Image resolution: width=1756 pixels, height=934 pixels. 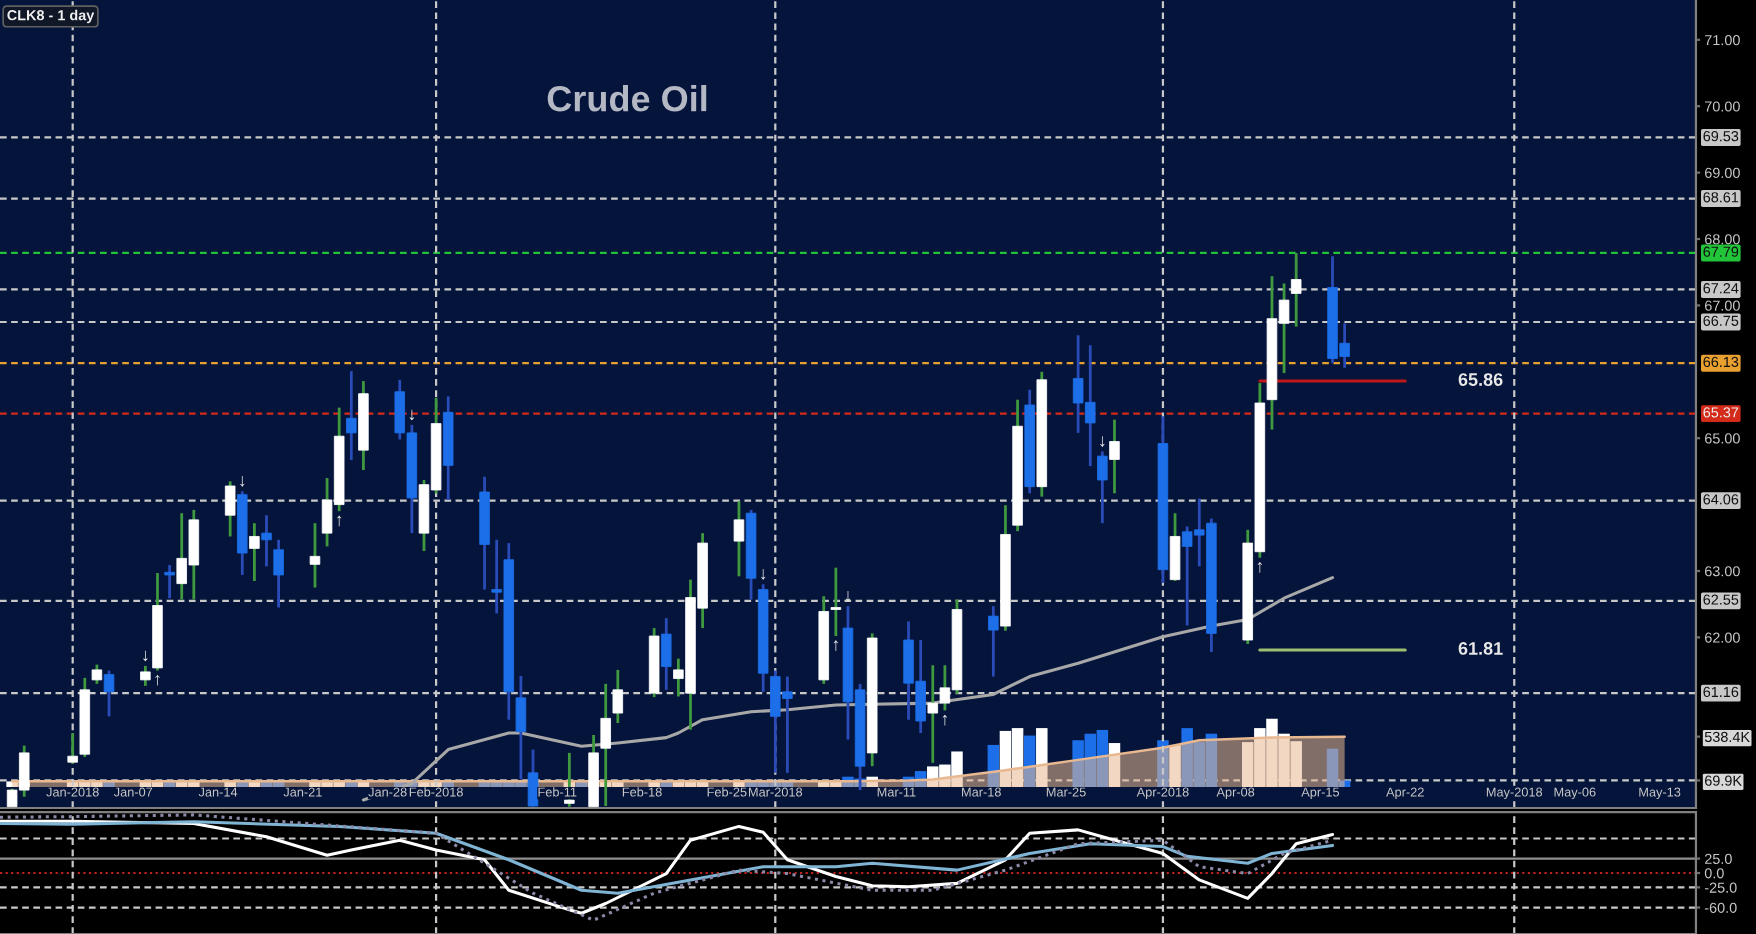 What do you see at coordinates (1480, 379) in the screenshot?
I see `annotation: 65.86` at bounding box center [1480, 379].